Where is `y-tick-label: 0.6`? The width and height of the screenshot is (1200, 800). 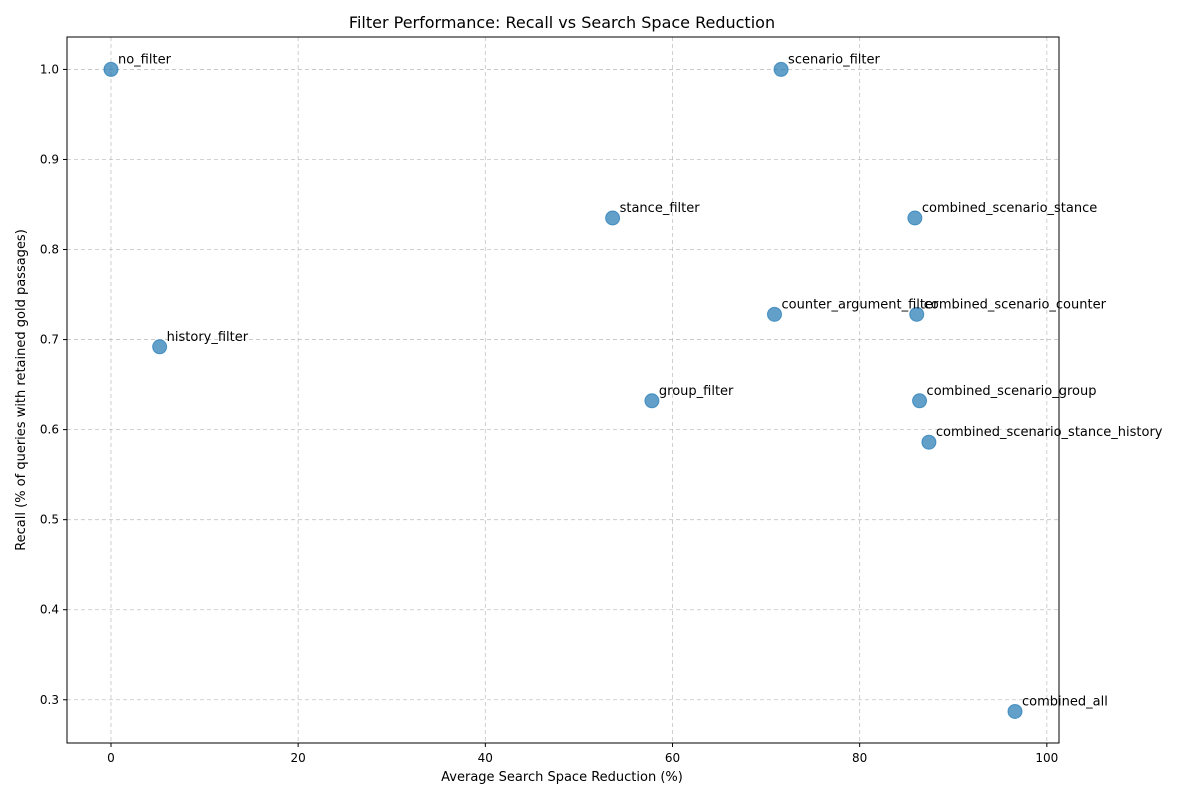 y-tick-label: 0.6 is located at coordinates (49, 430).